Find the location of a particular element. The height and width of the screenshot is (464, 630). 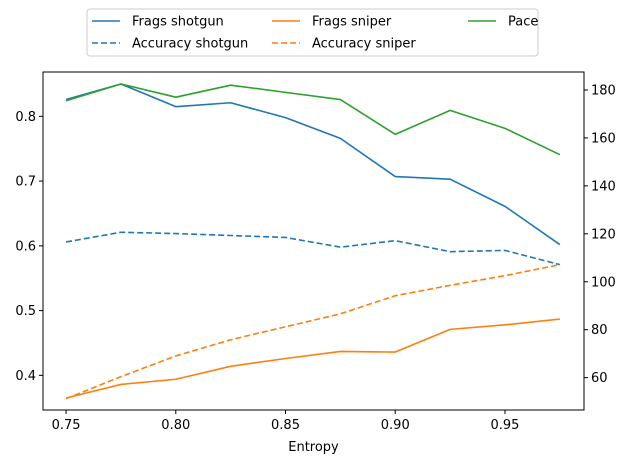

x-tick-label: 0.75 is located at coordinates (66, 425).